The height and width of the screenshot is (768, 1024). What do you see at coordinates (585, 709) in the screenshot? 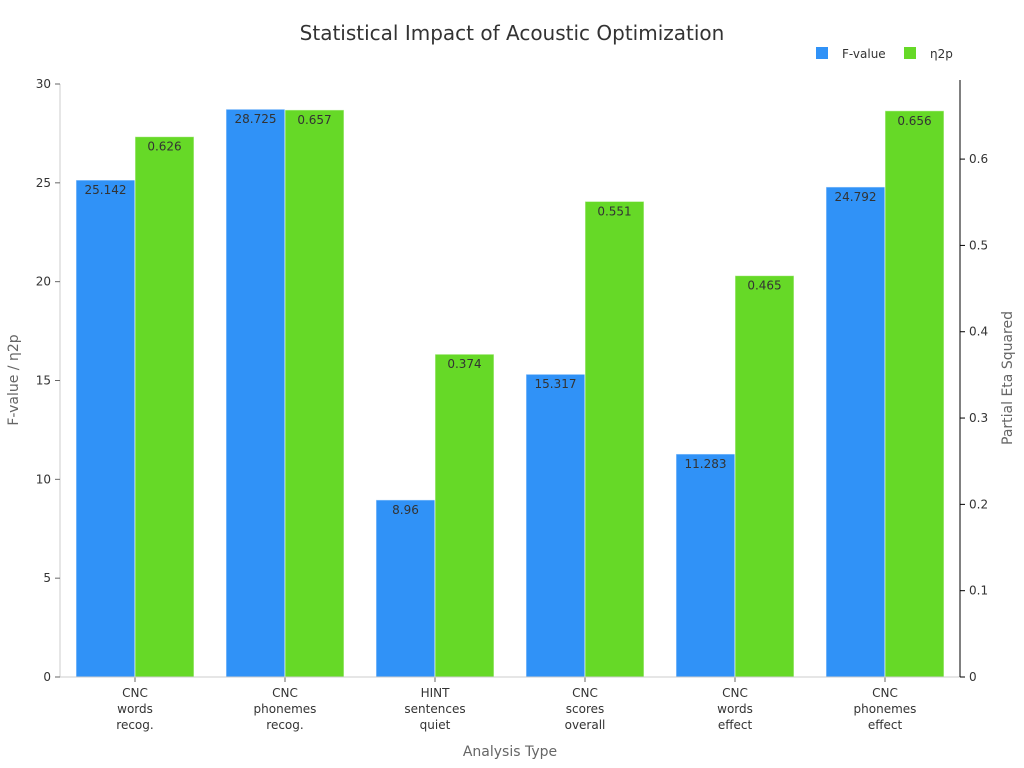
I see `x-tick-label: scores` at bounding box center [585, 709].